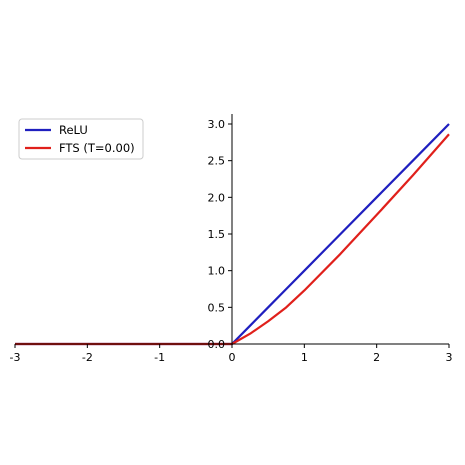  What do you see at coordinates (15, 357) in the screenshot?
I see `x-tick-label: -3` at bounding box center [15, 357].